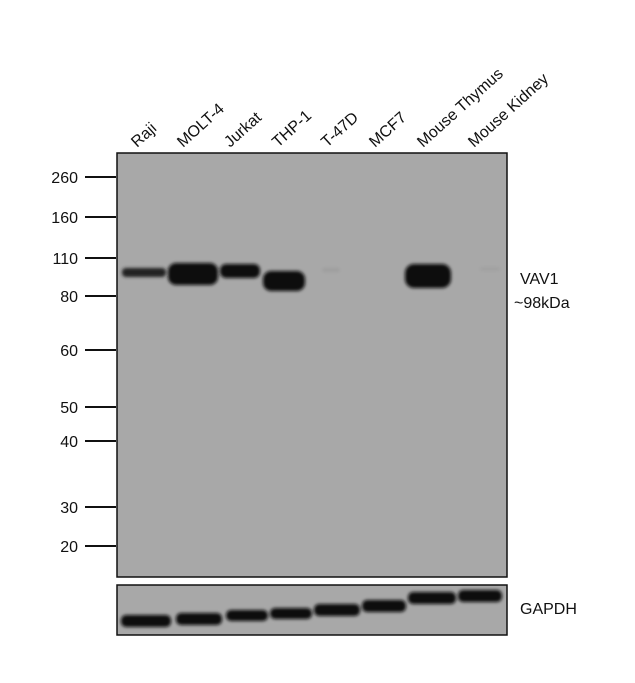 This screenshot has height=683, width=635. Describe the element at coordinates (144, 135) in the screenshot. I see `lane-label: Raji` at that location.